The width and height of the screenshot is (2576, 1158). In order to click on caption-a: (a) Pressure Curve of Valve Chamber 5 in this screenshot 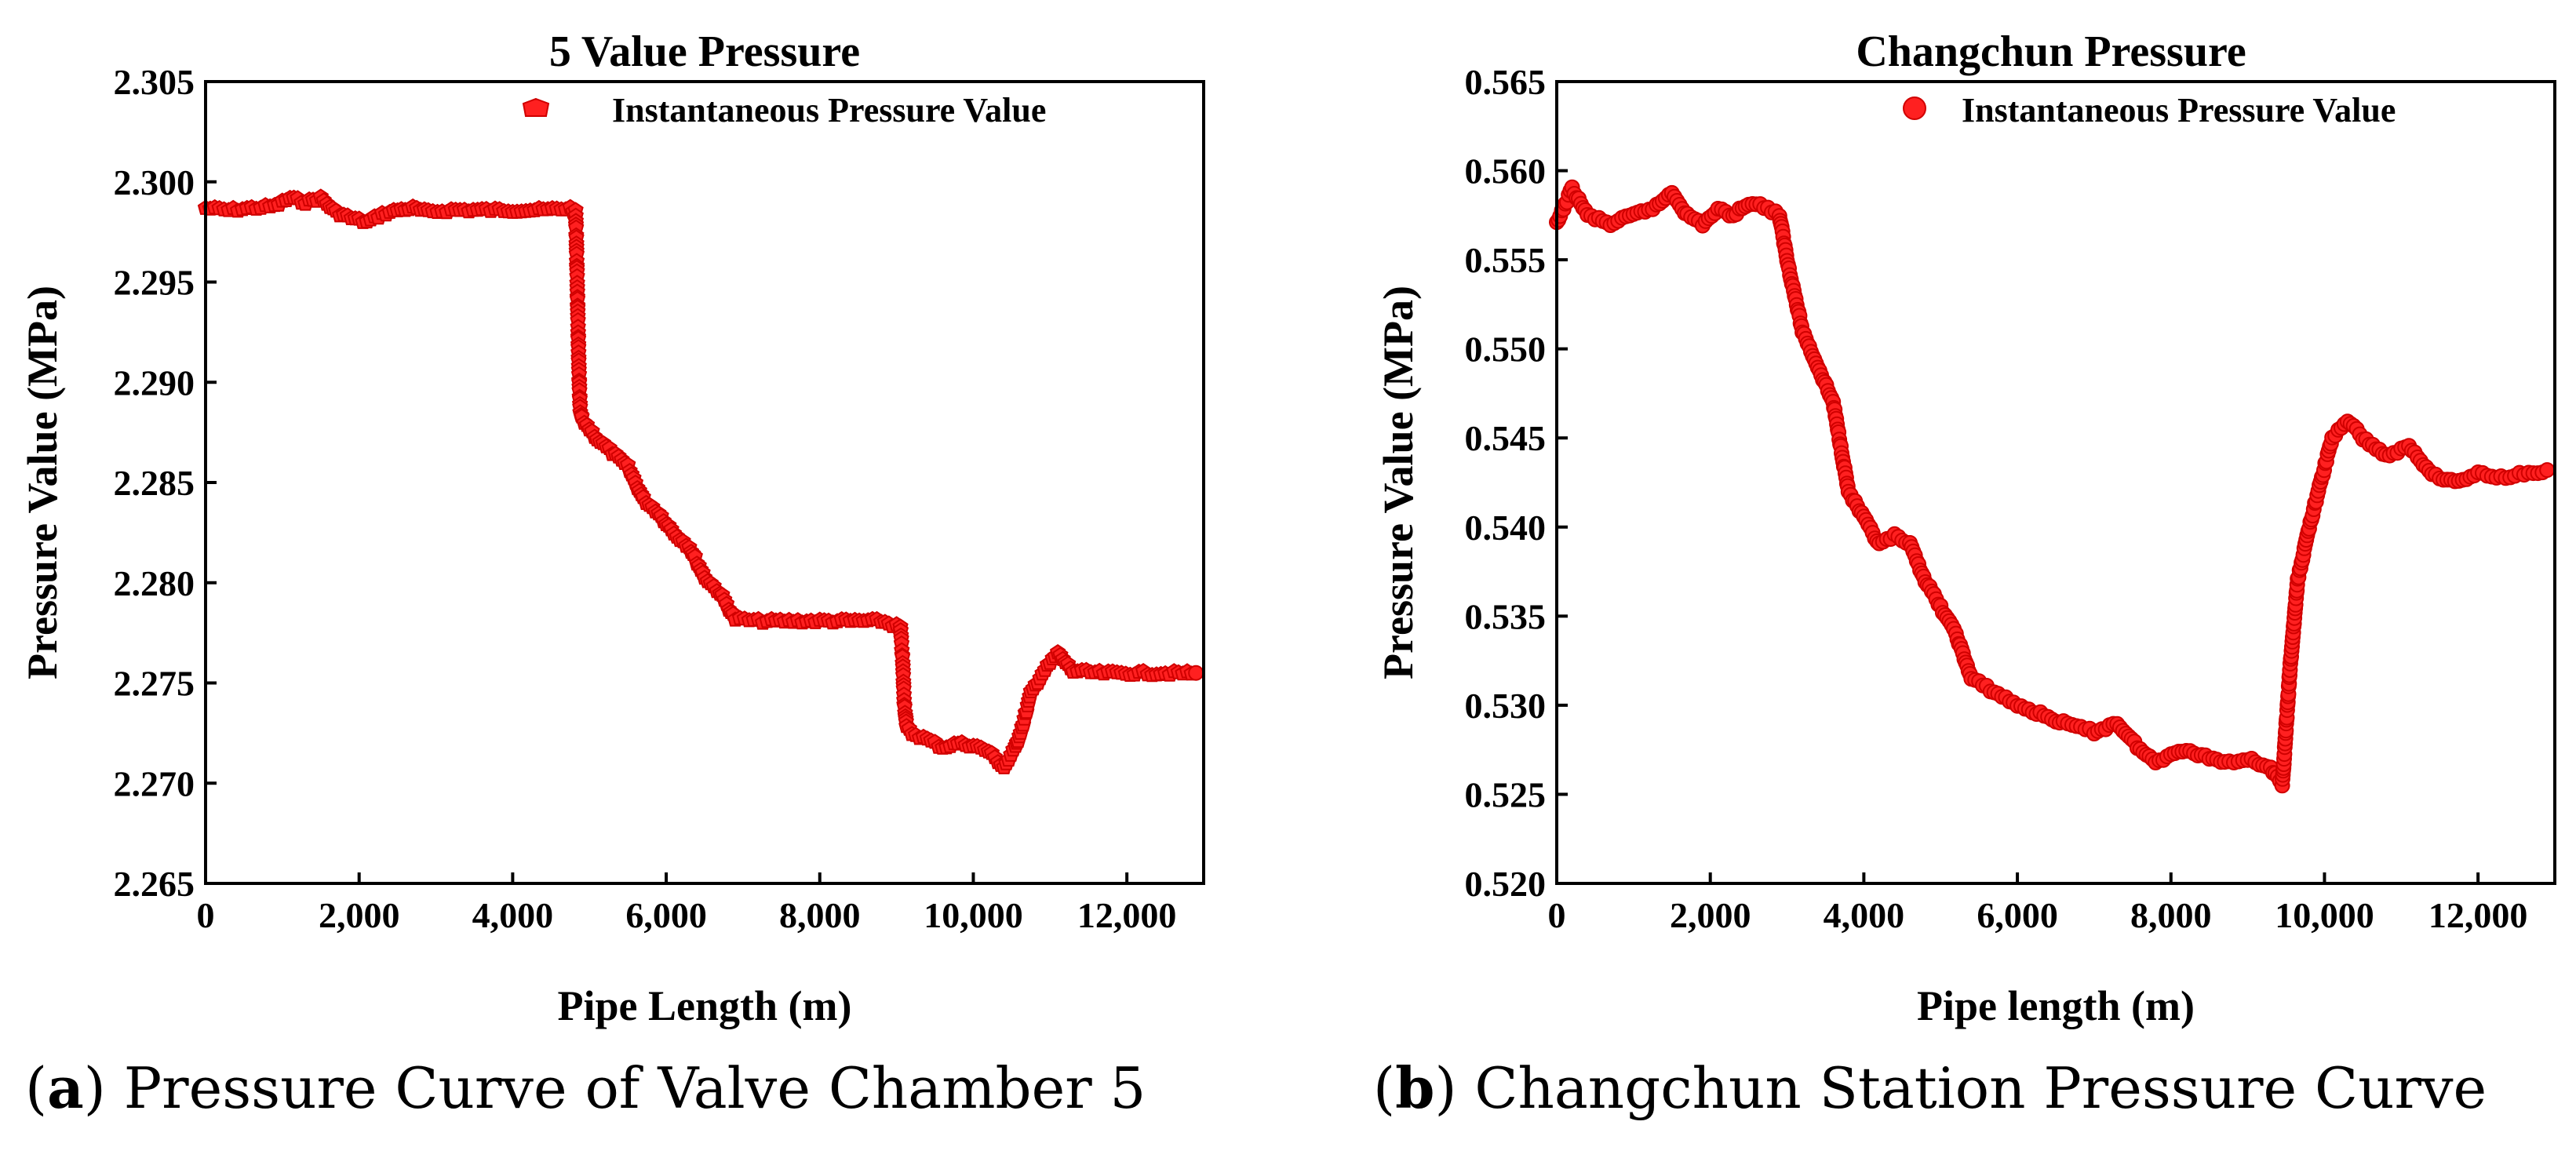, I will do `click(585, 1087)`.